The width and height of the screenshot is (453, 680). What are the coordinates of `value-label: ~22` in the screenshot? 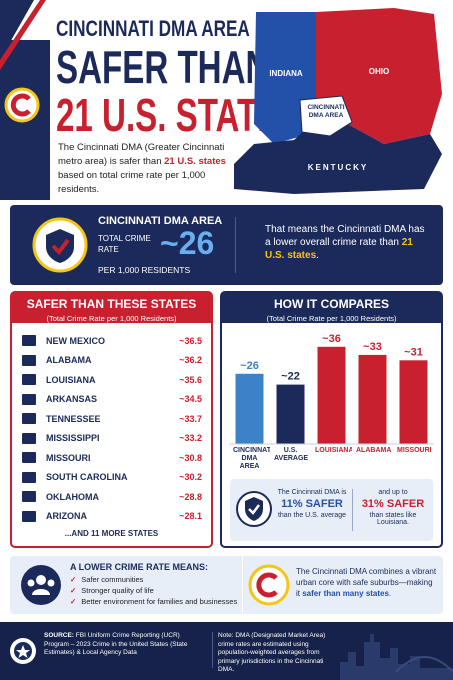 It's located at (290, 377).